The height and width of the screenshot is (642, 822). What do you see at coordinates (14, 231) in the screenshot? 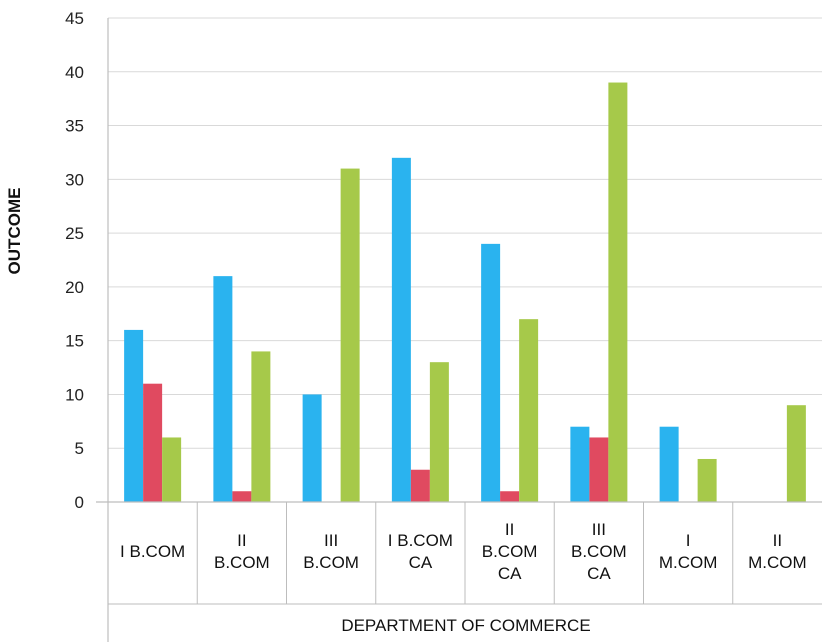
I see `y-axis-label: OUTCOME` at bounding box center [14, 231].